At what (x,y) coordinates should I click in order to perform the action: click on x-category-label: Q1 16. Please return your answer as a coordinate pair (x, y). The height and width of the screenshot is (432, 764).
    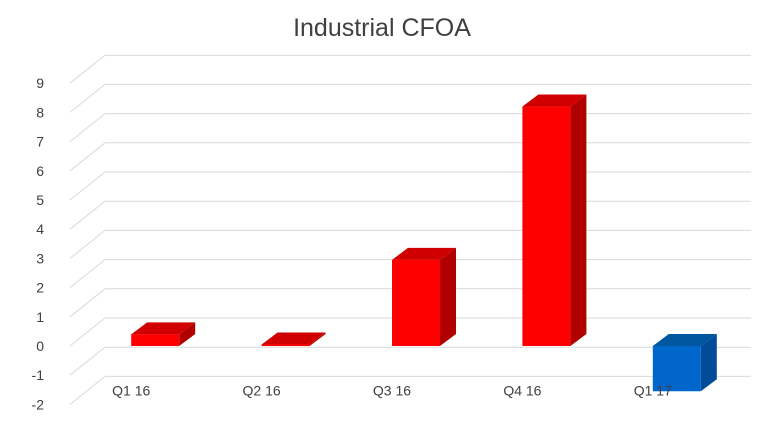
    Looking at the image, I should click on (131, 391).